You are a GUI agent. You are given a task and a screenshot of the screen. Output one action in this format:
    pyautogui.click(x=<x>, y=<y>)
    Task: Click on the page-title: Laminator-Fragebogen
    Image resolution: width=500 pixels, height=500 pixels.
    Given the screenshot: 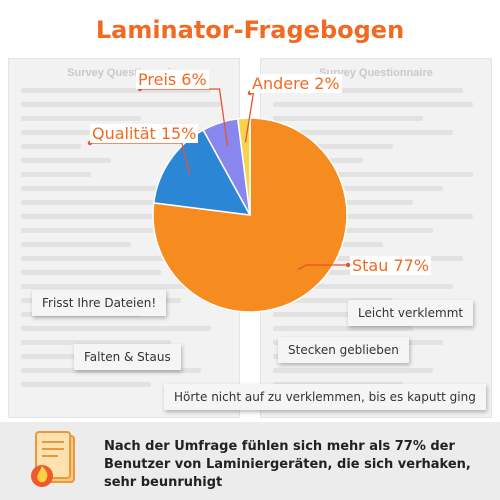 What is the action you would take?
    pyautogui.click(x=250, y=30)
    